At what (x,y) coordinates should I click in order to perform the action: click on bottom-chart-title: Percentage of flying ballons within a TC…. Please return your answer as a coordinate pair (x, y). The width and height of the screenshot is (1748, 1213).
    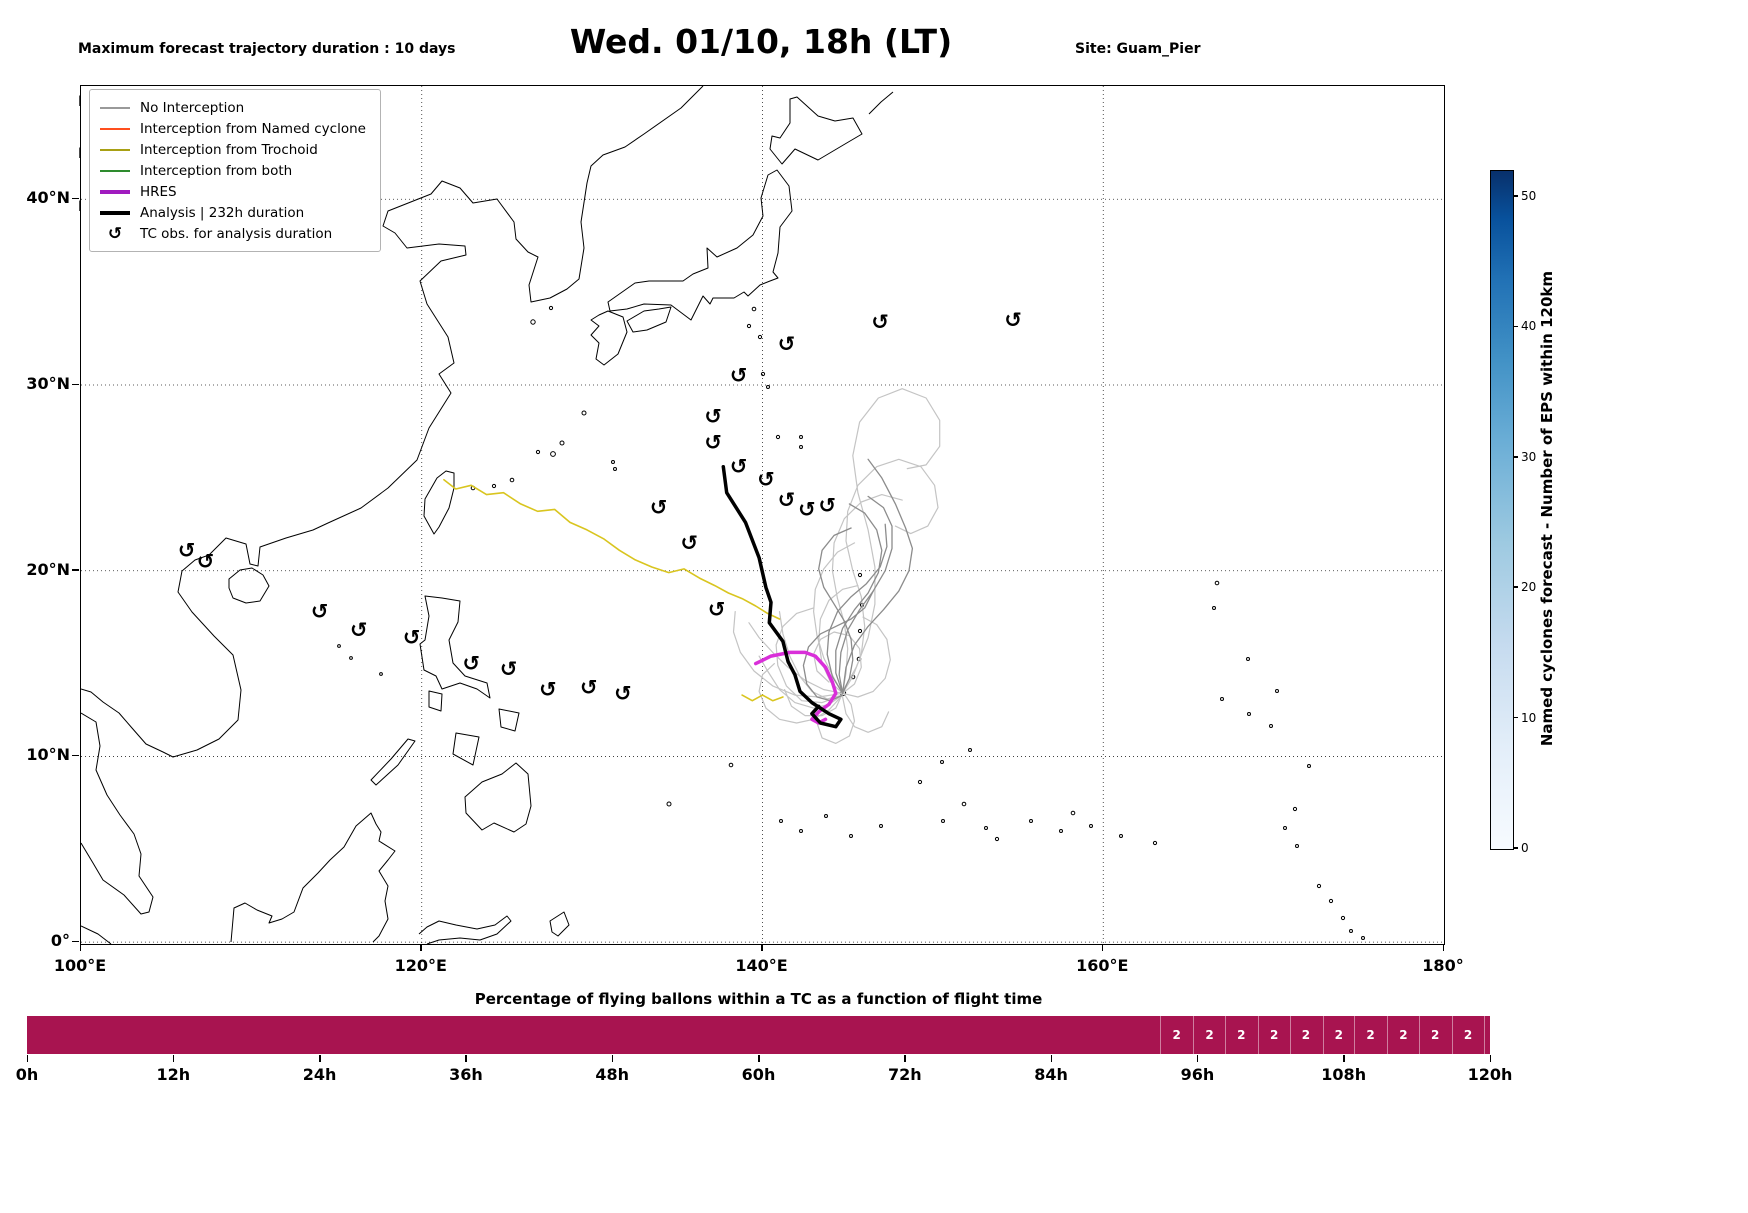
    Looking at the image, I should click on (758, 999).